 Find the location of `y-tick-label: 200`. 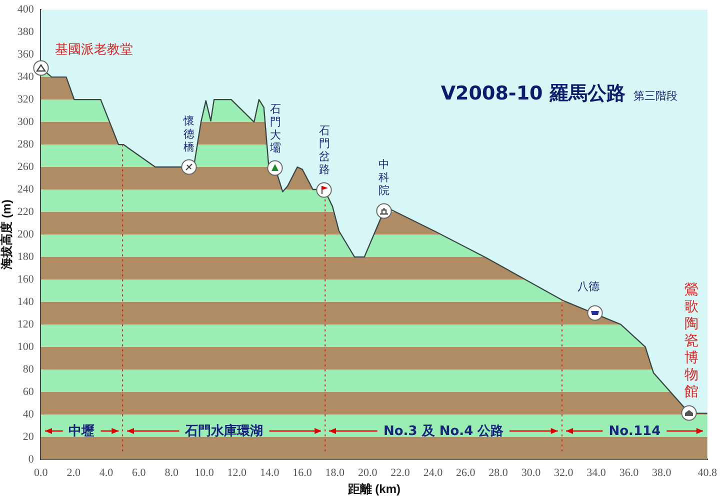

y-tick-label: 200 is located at coordinates (25, 234).